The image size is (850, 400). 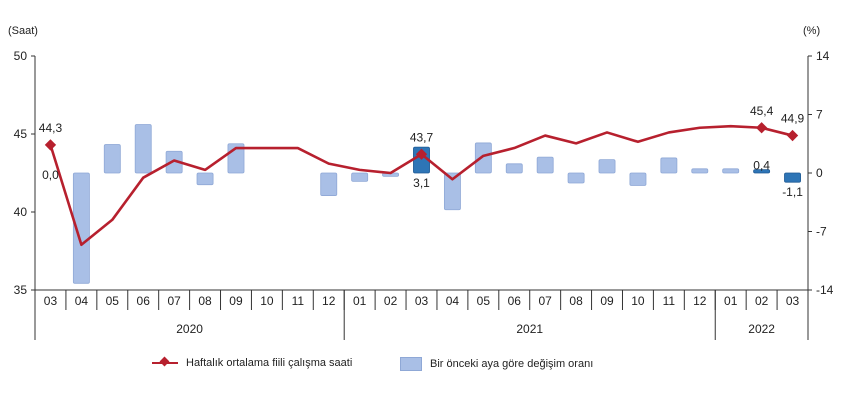 What do you see at coordinates (529, 329) in the screenshot?
I see `year-label: 2021` at bounding box center [529, 329].